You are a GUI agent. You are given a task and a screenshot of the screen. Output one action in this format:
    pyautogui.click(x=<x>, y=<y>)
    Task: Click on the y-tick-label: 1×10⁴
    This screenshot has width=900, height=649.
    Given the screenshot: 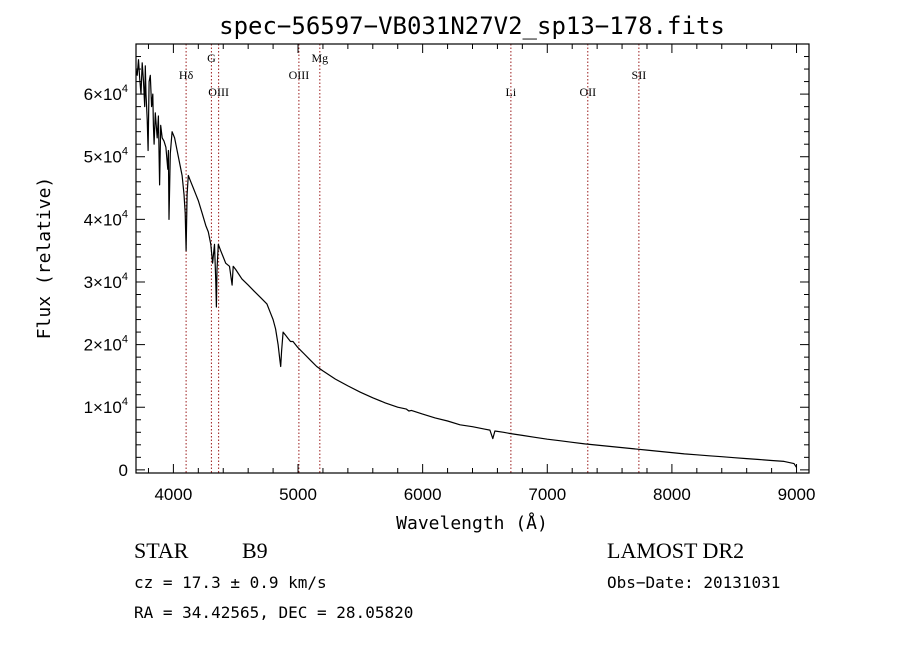 What is the action you would take?
    pyautogui.click(x=106, y=406)
    